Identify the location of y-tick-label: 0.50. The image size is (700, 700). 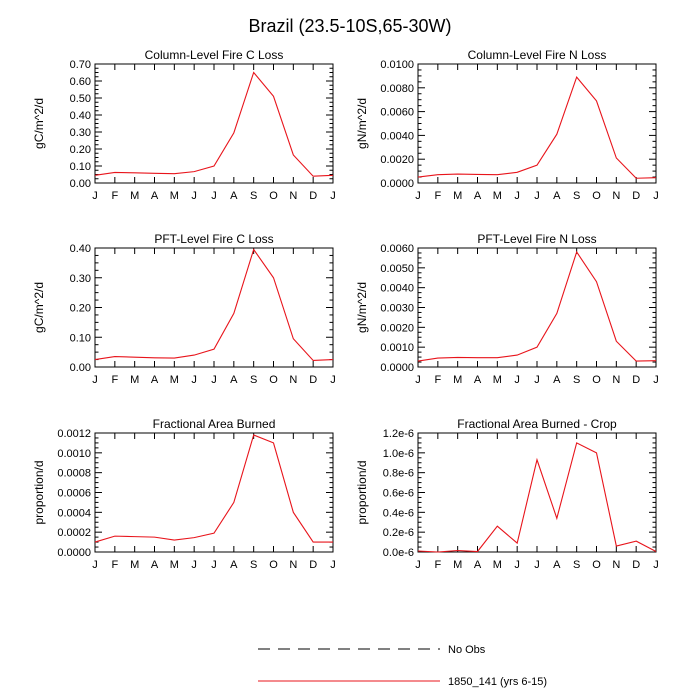
(80, 99).